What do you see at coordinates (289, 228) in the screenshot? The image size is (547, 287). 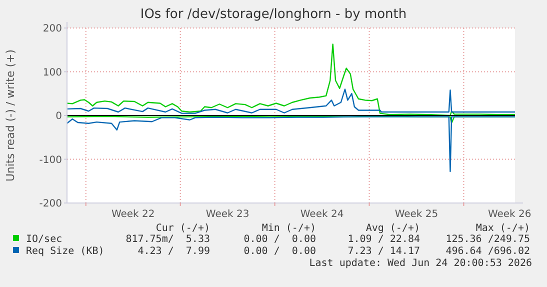 I see `text: Min (-/+)` at bounding box center [289, 228].